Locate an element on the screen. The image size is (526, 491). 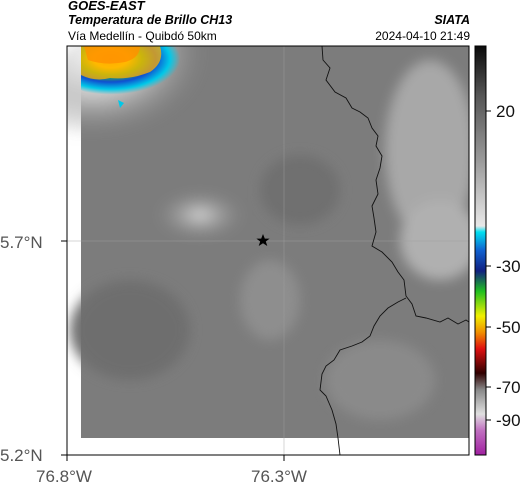
lon-tick-label: 76.8°W is located at coordinates (64, 476).